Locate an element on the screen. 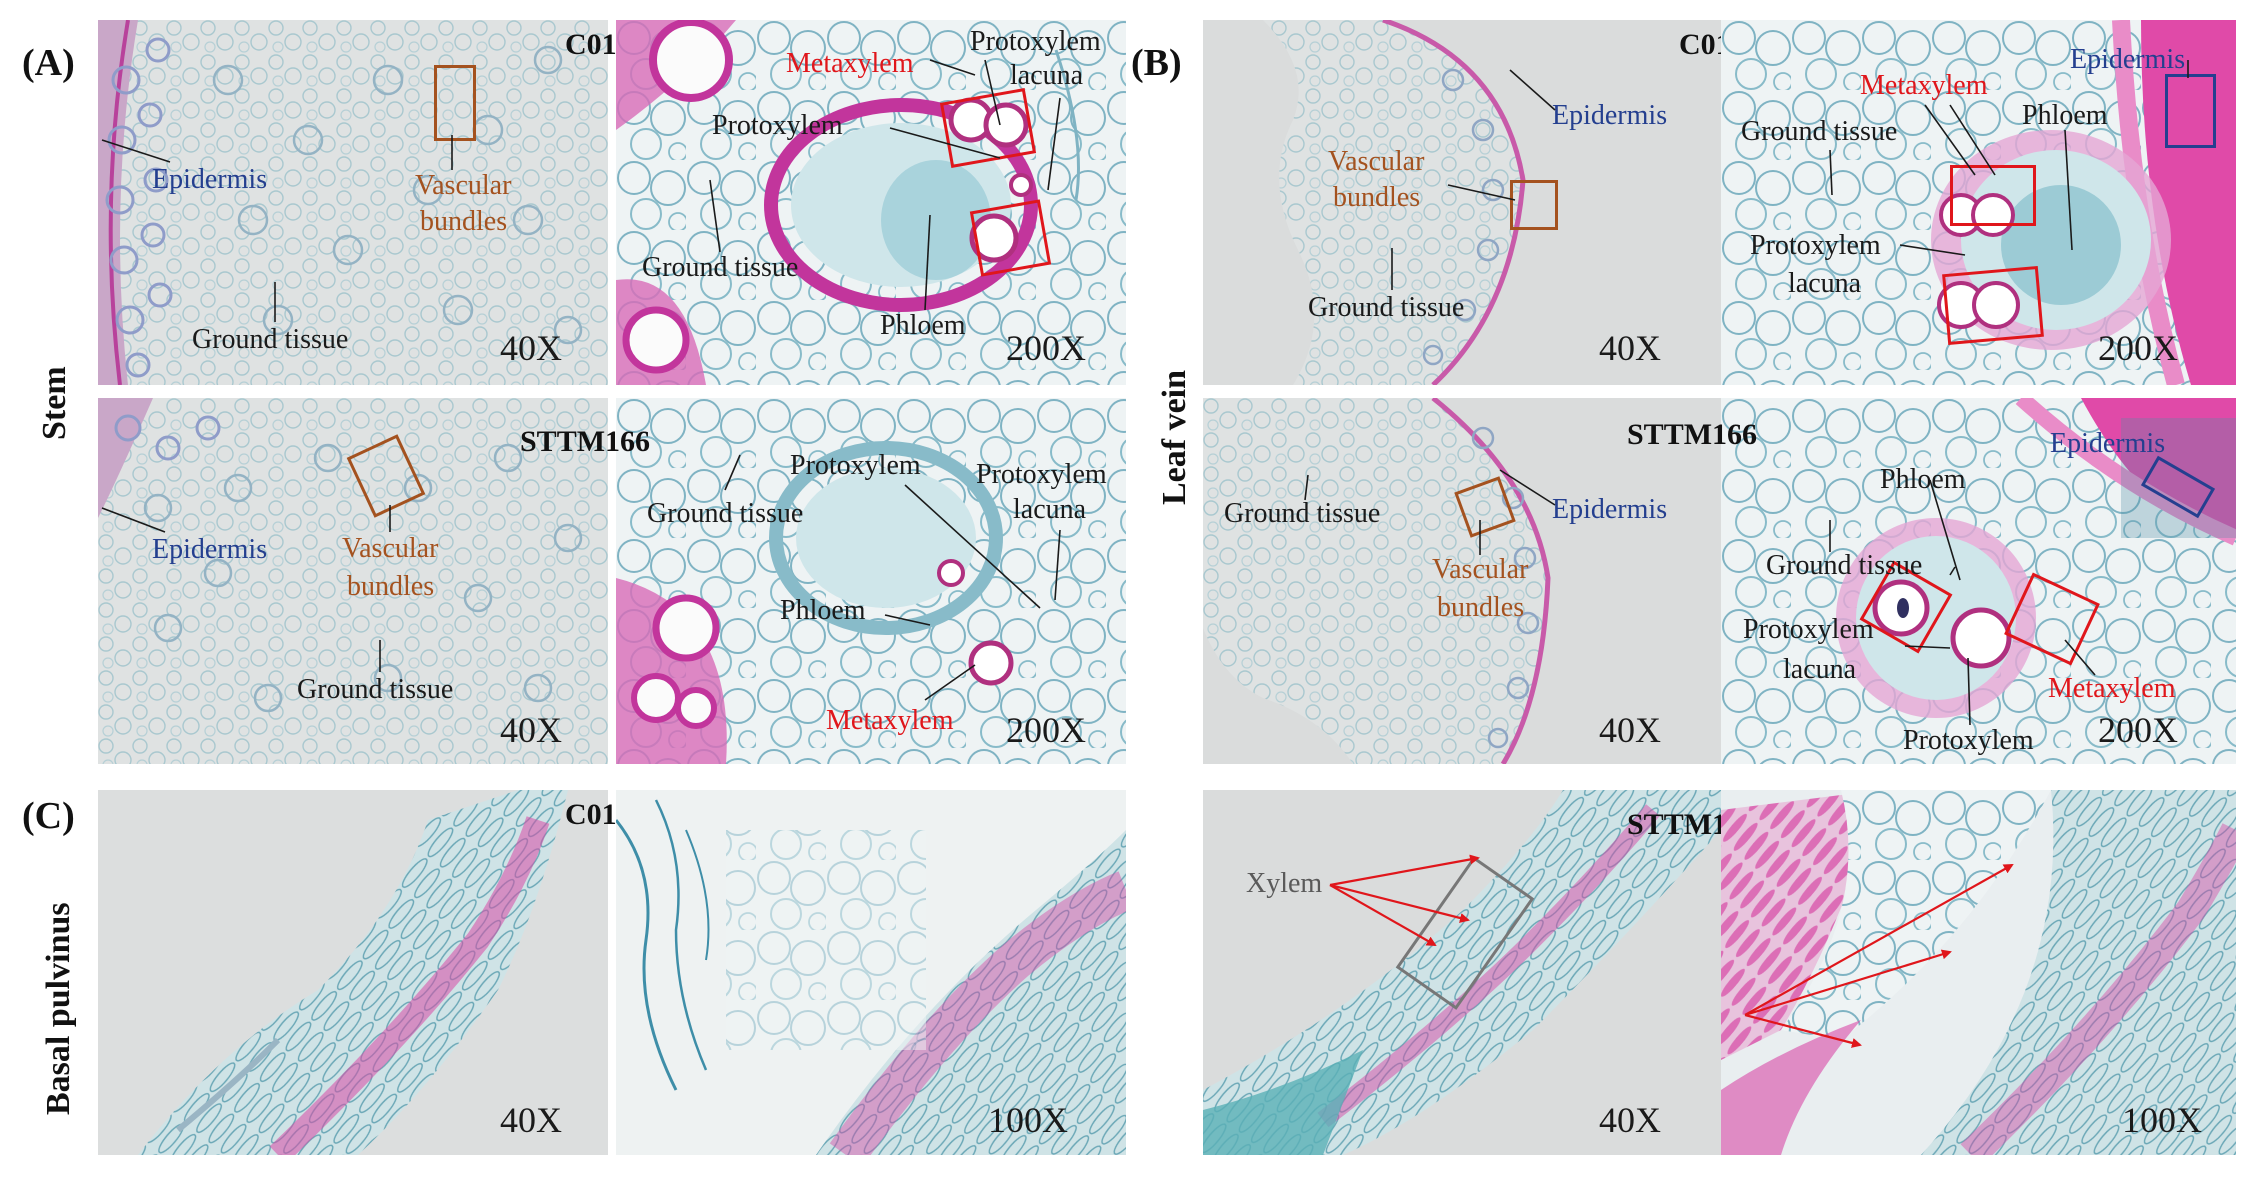 The height and width of the screenshot is (1177, 2256). micrograph-pulvinus-sttm166-40x is located at coordinates (1462, 972).